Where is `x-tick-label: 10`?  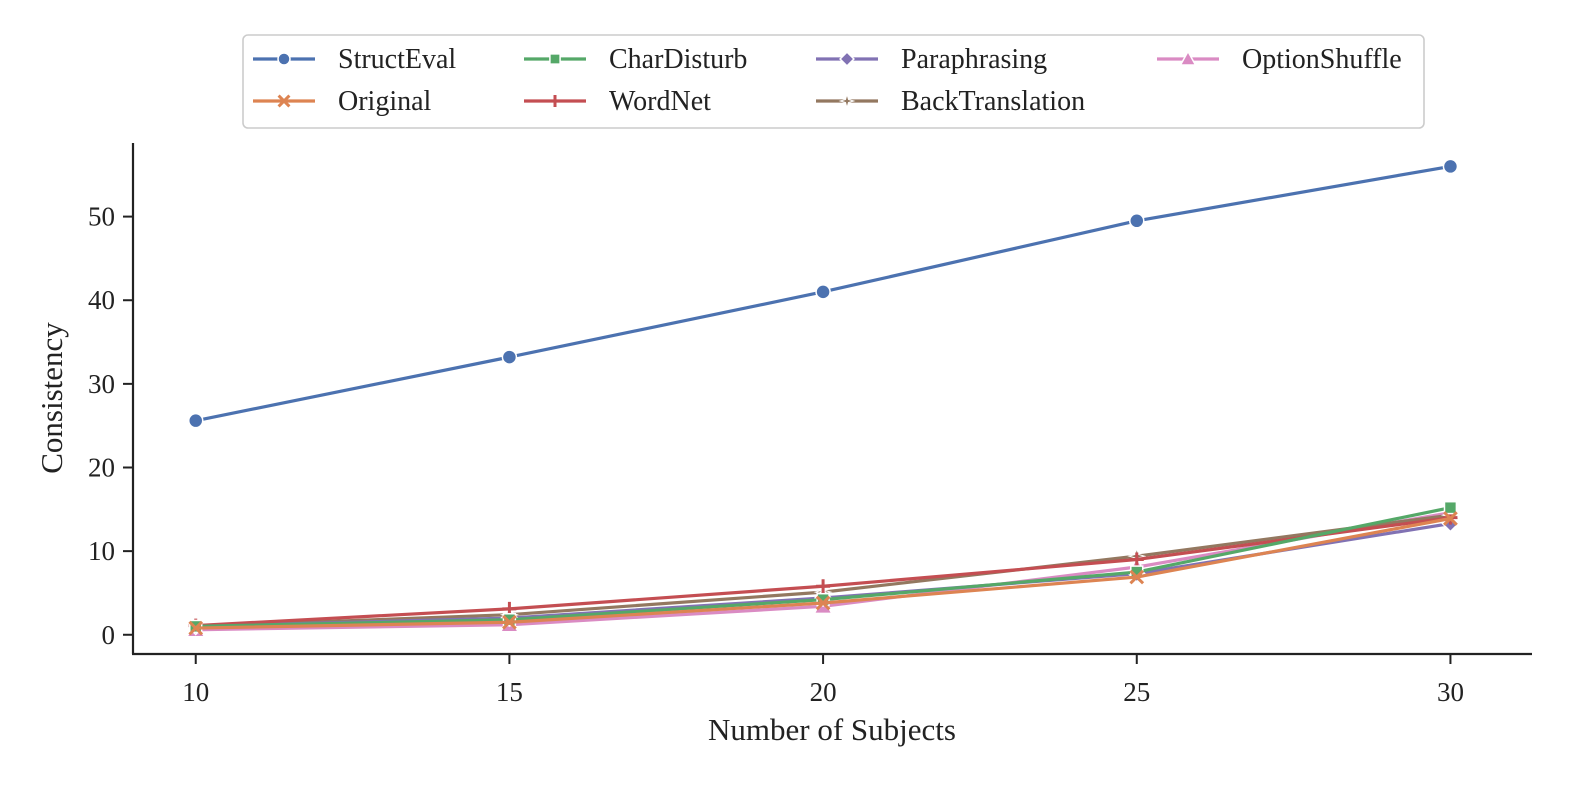
x-tick-label: 10 is located at coordinates (195, 692).